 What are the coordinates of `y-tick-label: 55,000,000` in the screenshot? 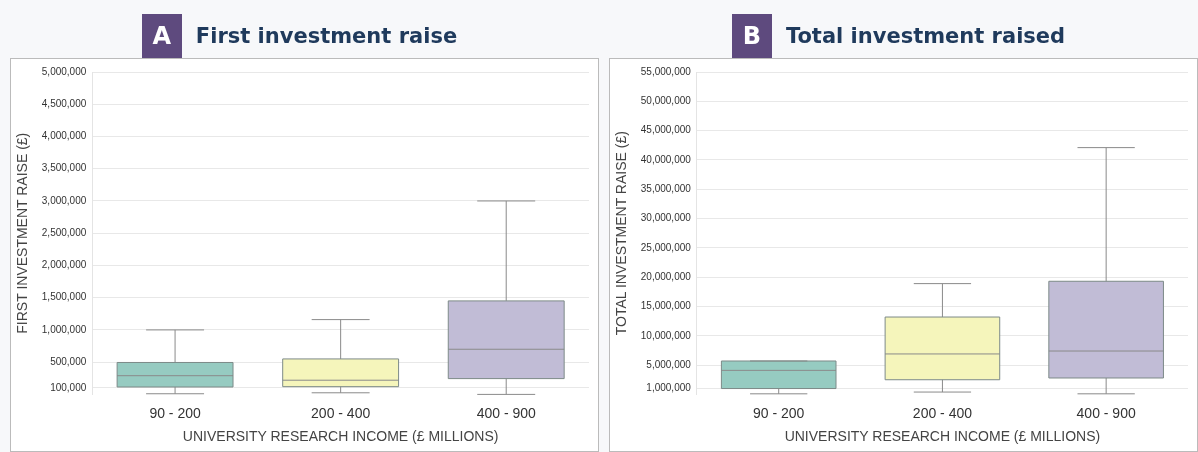 It's located at (666, 71).